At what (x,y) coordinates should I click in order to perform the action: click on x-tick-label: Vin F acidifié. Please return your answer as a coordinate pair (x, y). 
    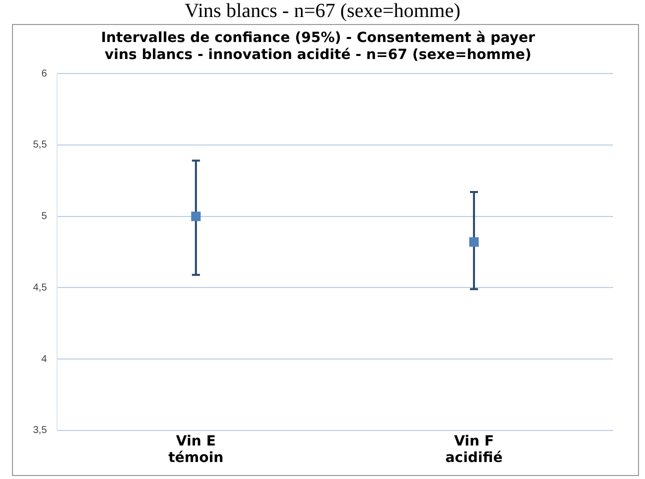
    Looking at the image, I should click on (474, 449).